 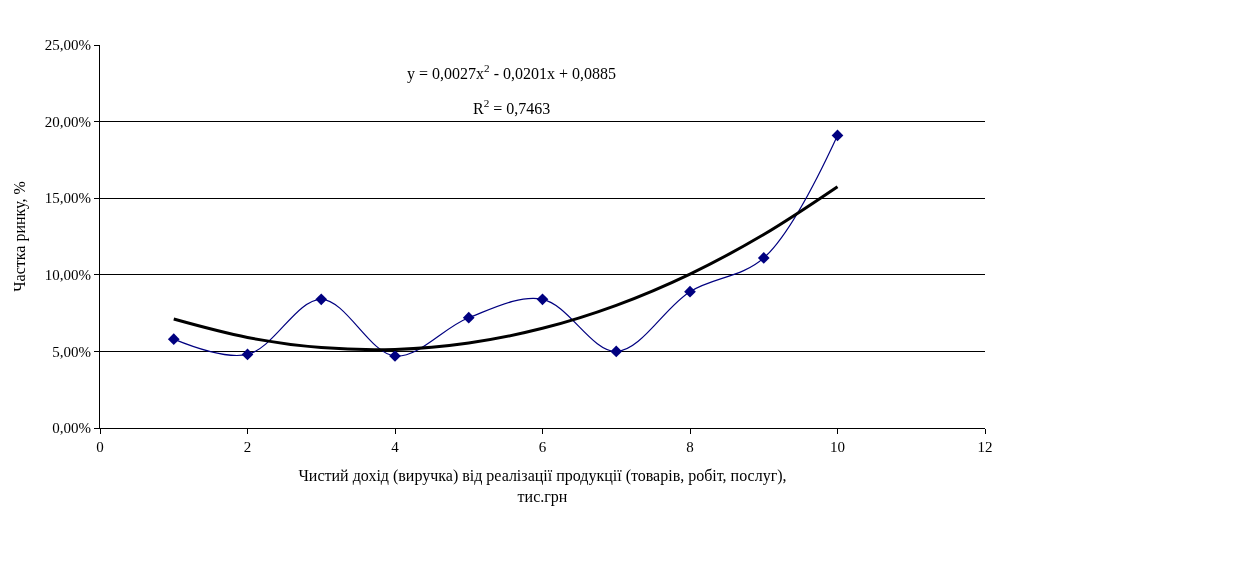 I want to click on y-tick-label: 25,00%, so click(x=67, y=45).